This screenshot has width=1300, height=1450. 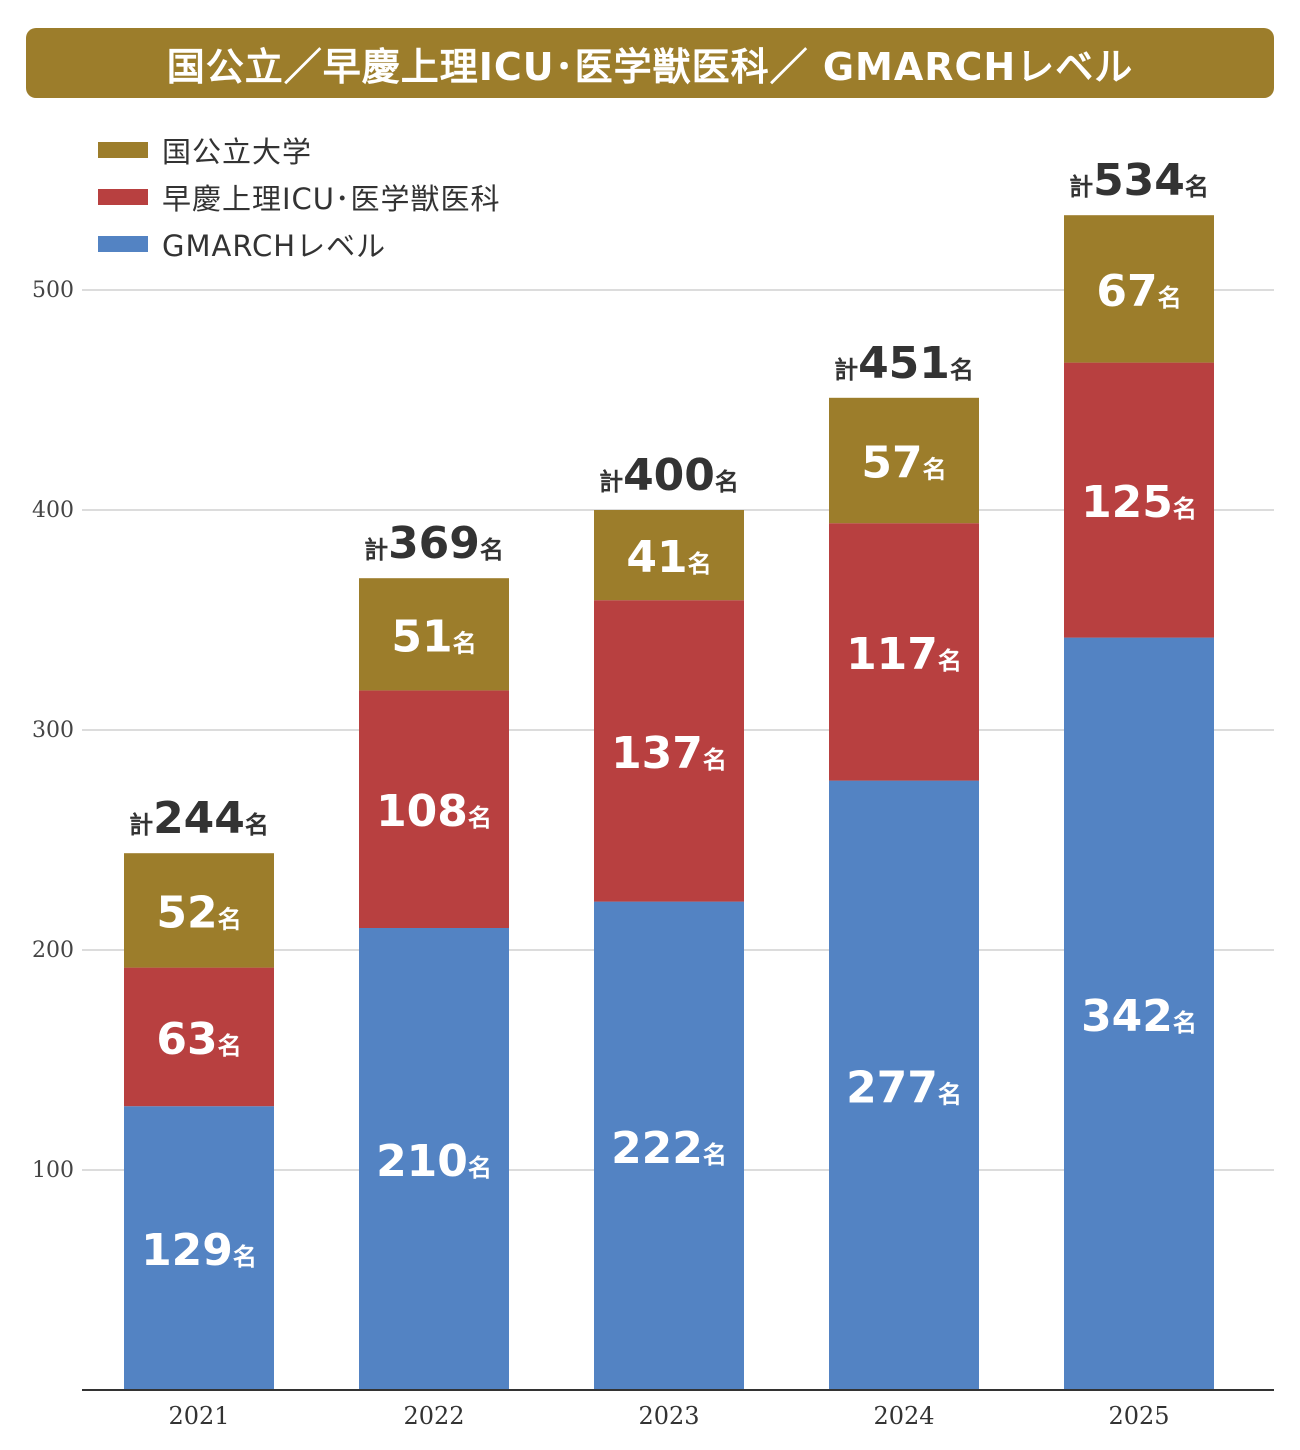 I want to click on data-label: 342名, so click(x=1139, y=1016).